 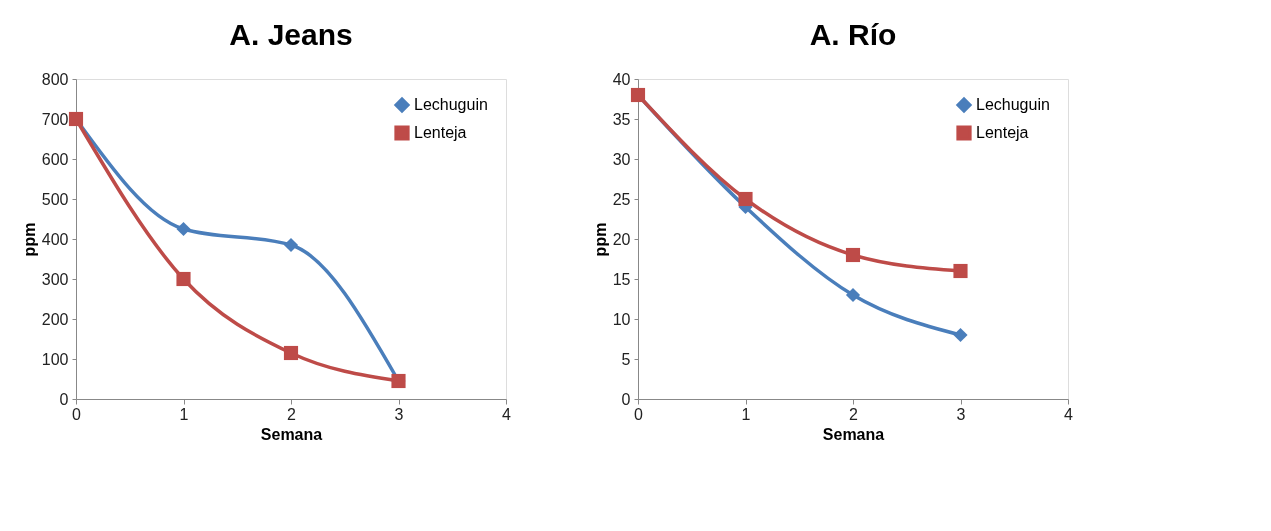 I want to click on y-tick-label: 40, so click(x=621, y=79).